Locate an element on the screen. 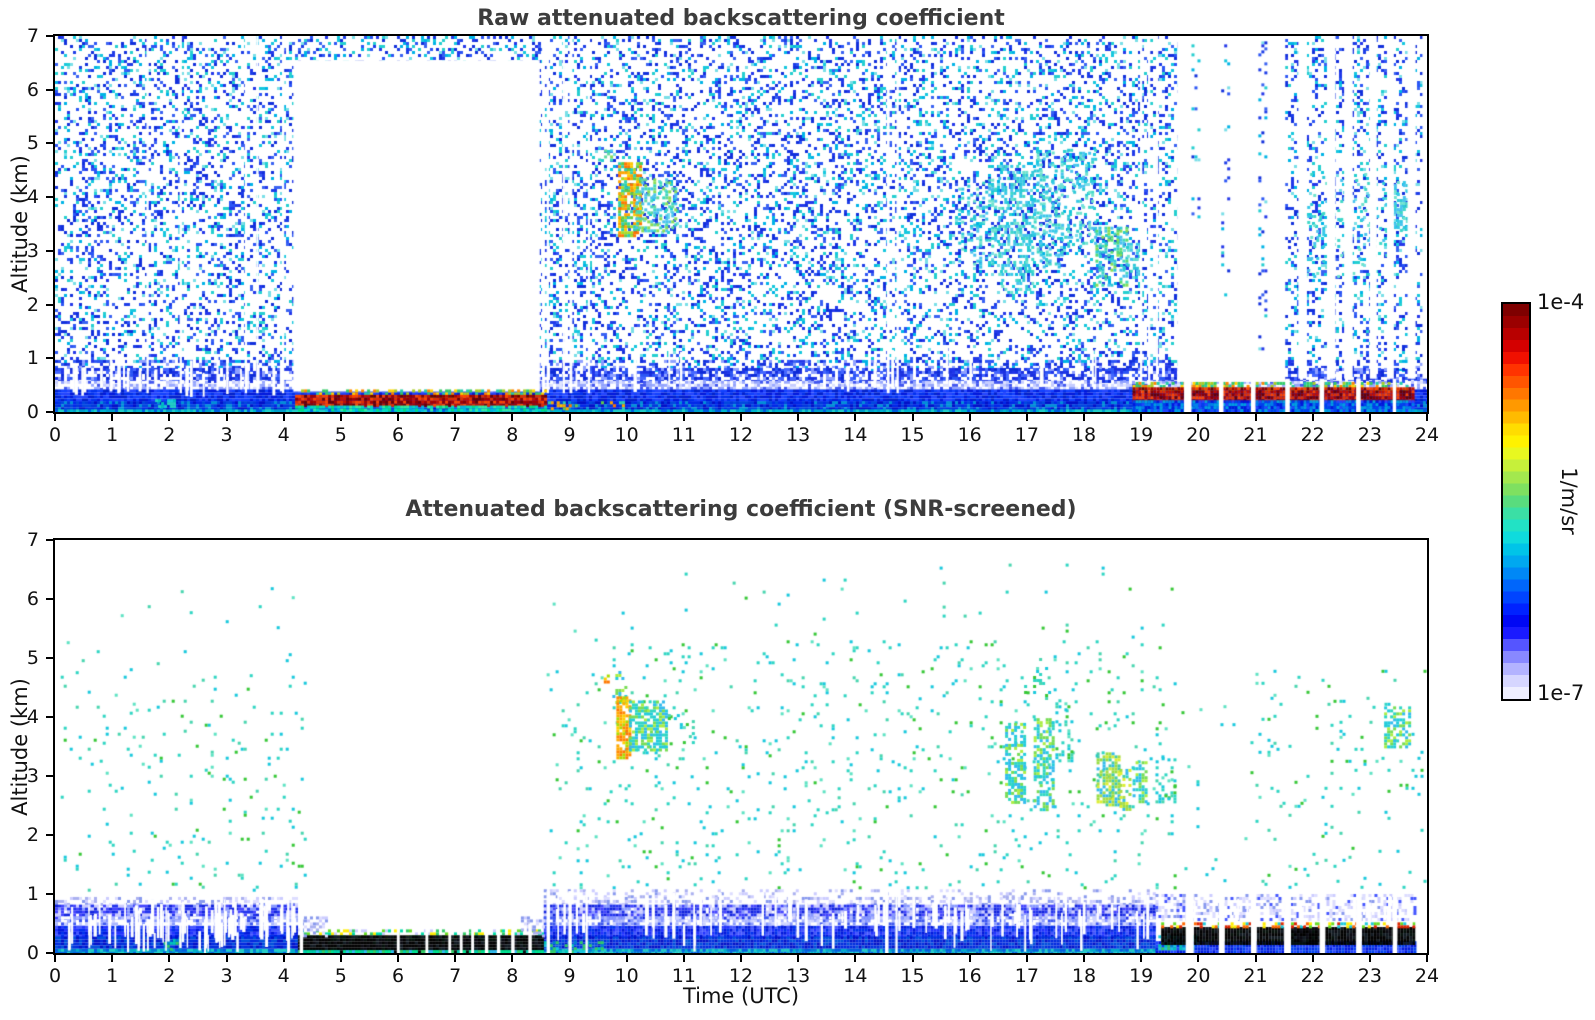 Image resolution: width=1595 pixels, height=1020 pixels. x-tick-label: 5 is located at coordinates (340, 435).